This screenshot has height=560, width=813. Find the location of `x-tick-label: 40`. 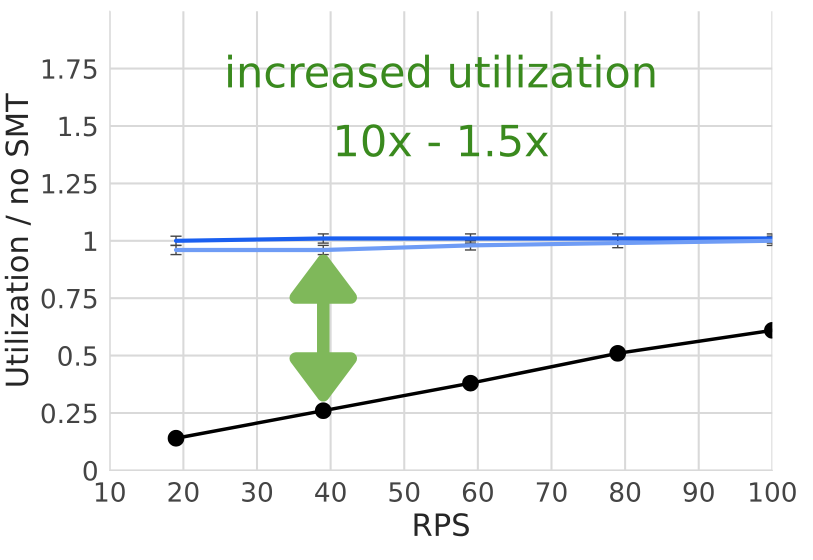

x-tick-label: 40 is located at coordinates (330, 492).